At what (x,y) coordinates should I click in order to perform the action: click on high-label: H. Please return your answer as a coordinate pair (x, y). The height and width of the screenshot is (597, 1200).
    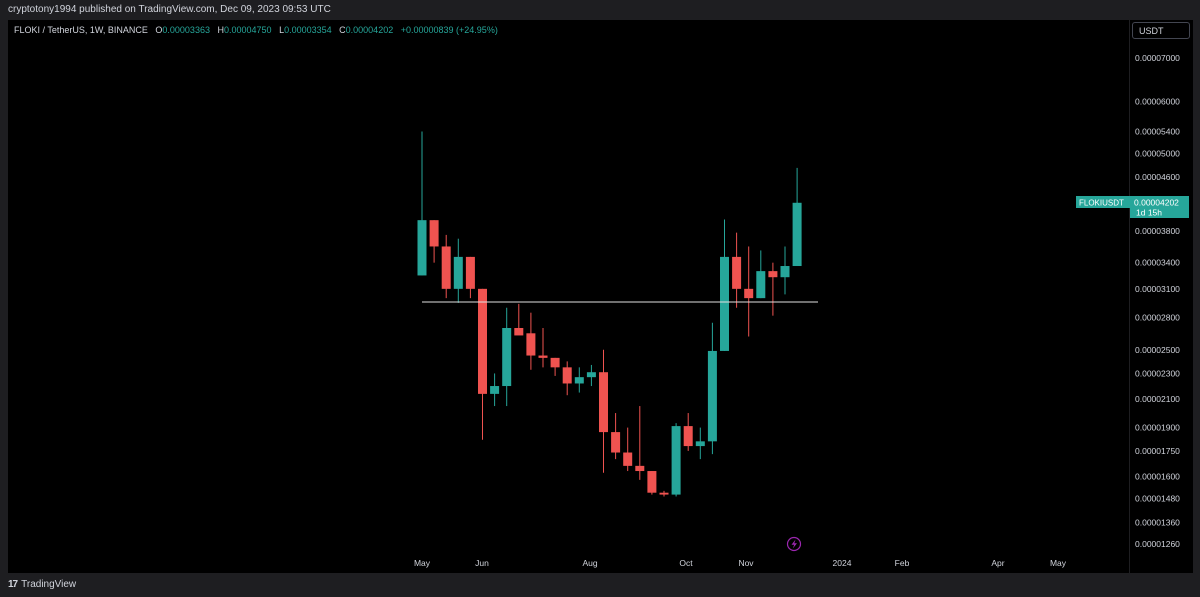
    Looking at the image, I should click on (220, 30).